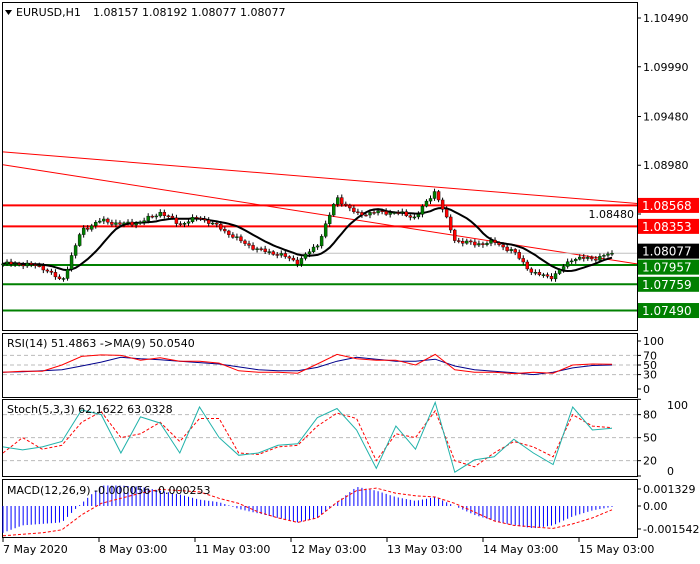 Image resolution: width=700 pixels, height=564 pixels. What do you see at coordinates (307, 438) in the screenshot?
I see `stoch-signal-line` at bounding box center [307, 438].